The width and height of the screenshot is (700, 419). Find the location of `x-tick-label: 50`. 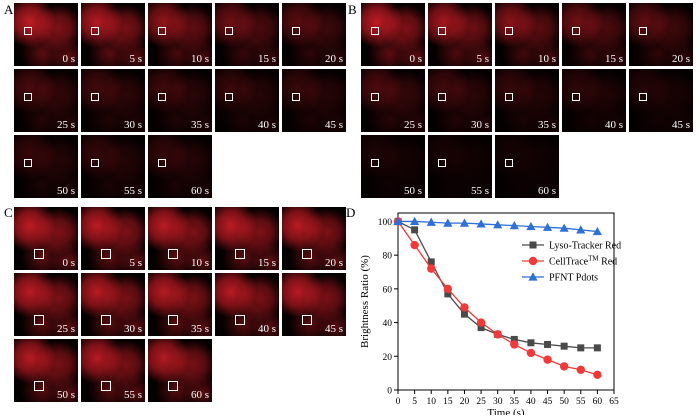

x-tick-label: 50 is located at coordinates (564, 402).